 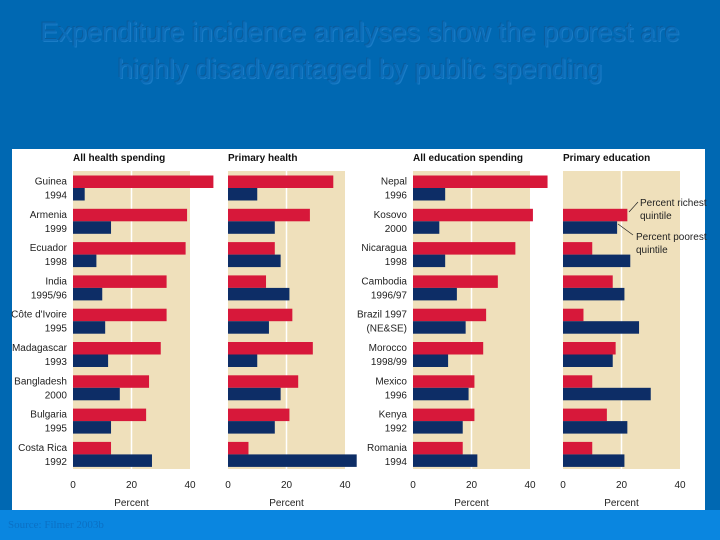 What do you see at coordinates (382, 315) in the screenshot?
I see `category-label: Brazil 1997` at bounding box center [382, 315].